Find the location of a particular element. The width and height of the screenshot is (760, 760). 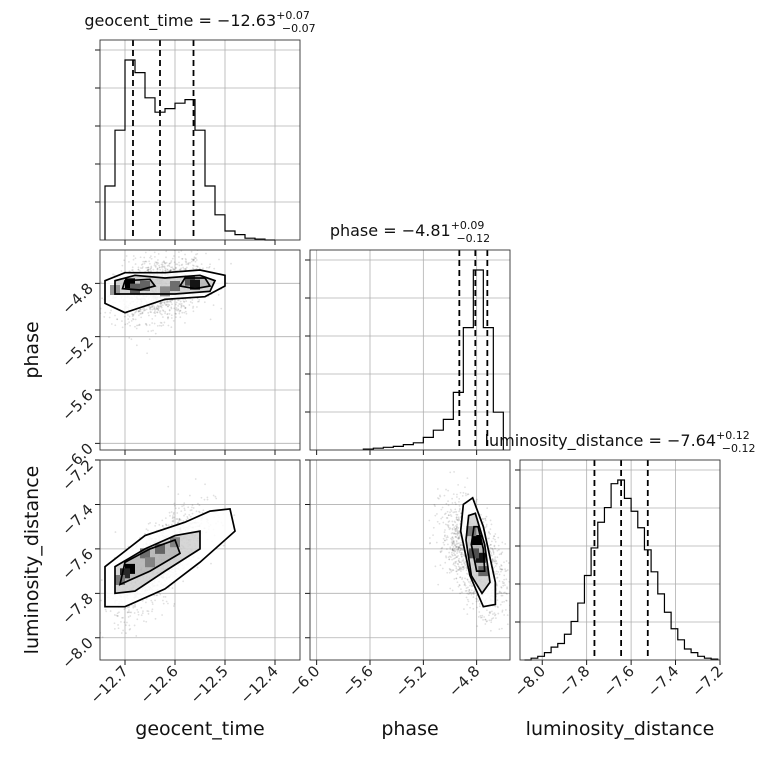

title-prefix: phase = is located at coordinates (366, 230).